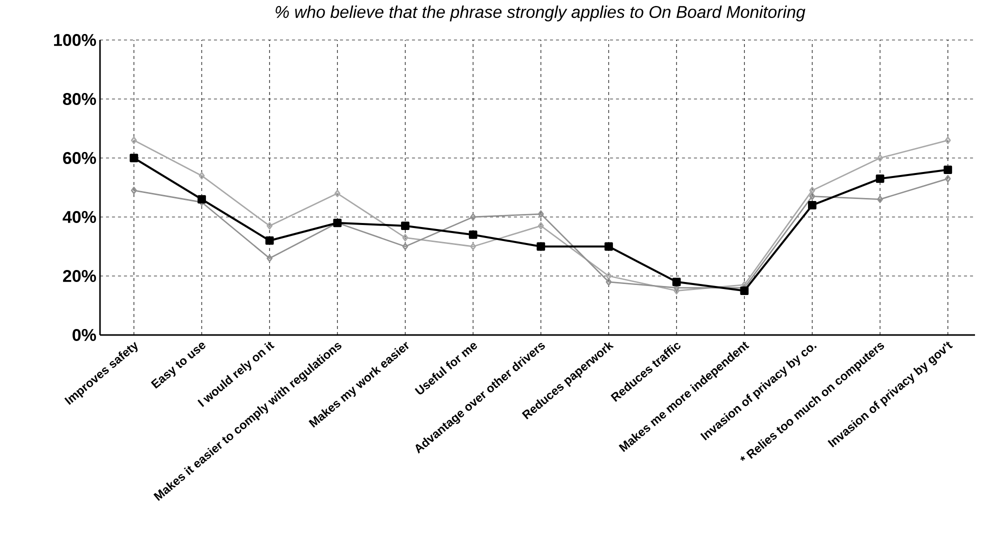  What do you see at coordinates (75, 40) in the screenshot?
I see `y-tick-label: 100%` at bounding box center [75, 40].